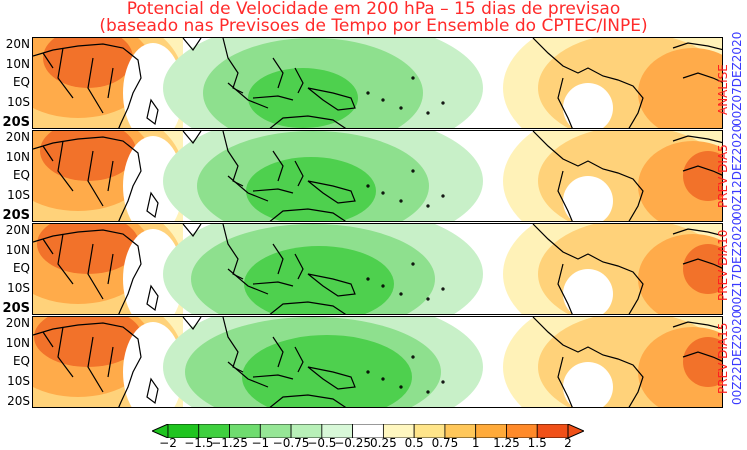 This screenshot has height=450, width=747. Describe the element at coordinates (383, 443) in the screenshot. I see `colorbar-tick-label: 0.25` at that location.